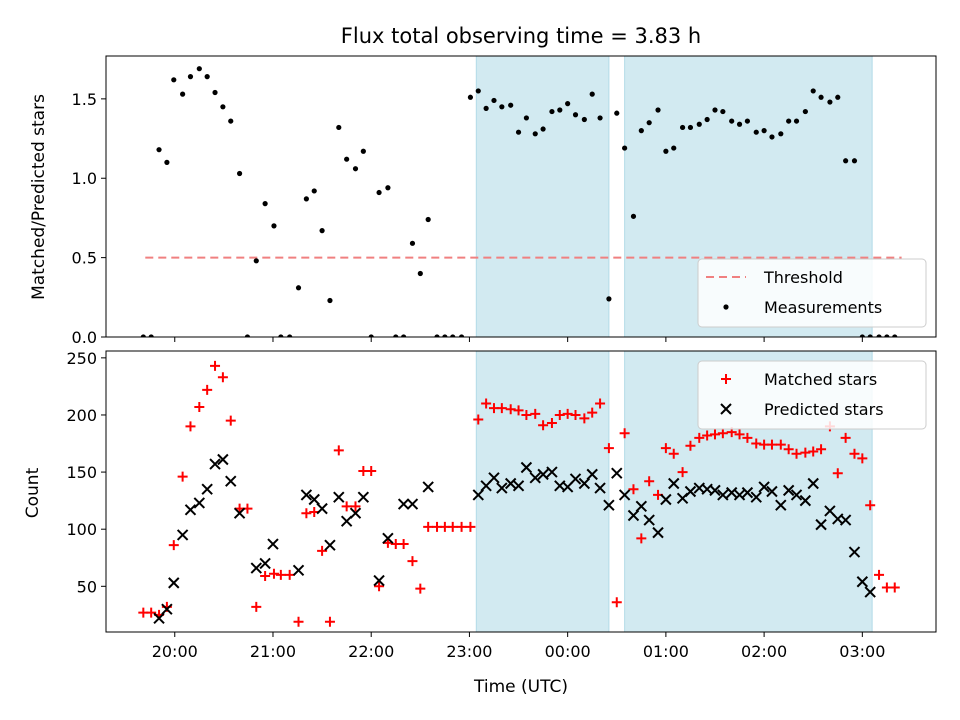  What do you see at coordinates (33, 492) in the screenshot?
I see `bottom-ylabel: Count` at bounding box center [33, 492].